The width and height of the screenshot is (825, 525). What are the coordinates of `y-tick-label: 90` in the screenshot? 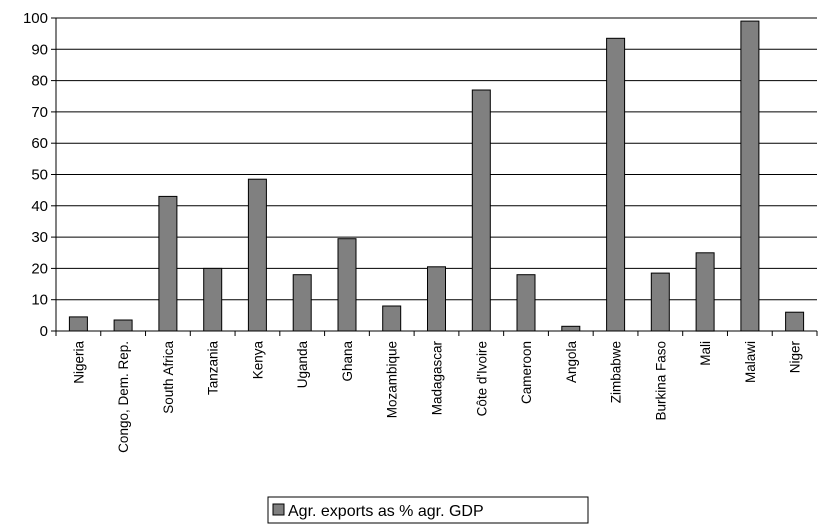 It's located at (39, 49).